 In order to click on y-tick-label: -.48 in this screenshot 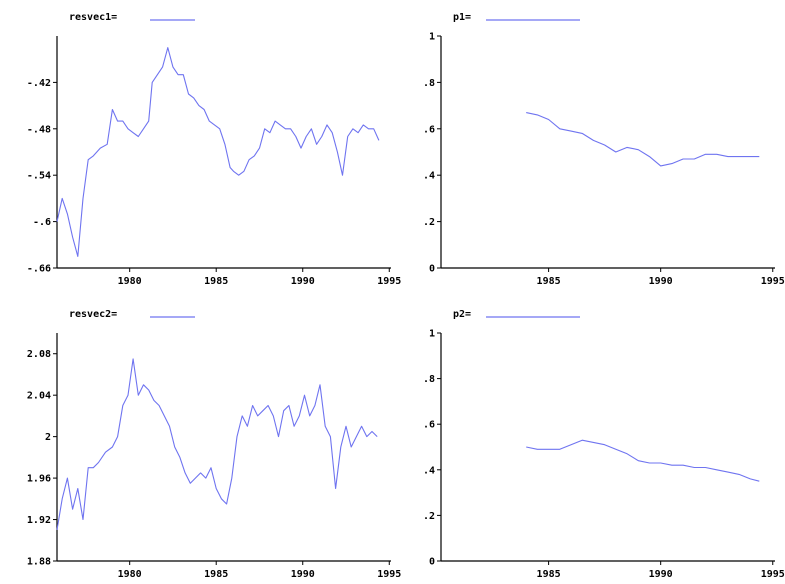, I will do `click(39, 129)`.